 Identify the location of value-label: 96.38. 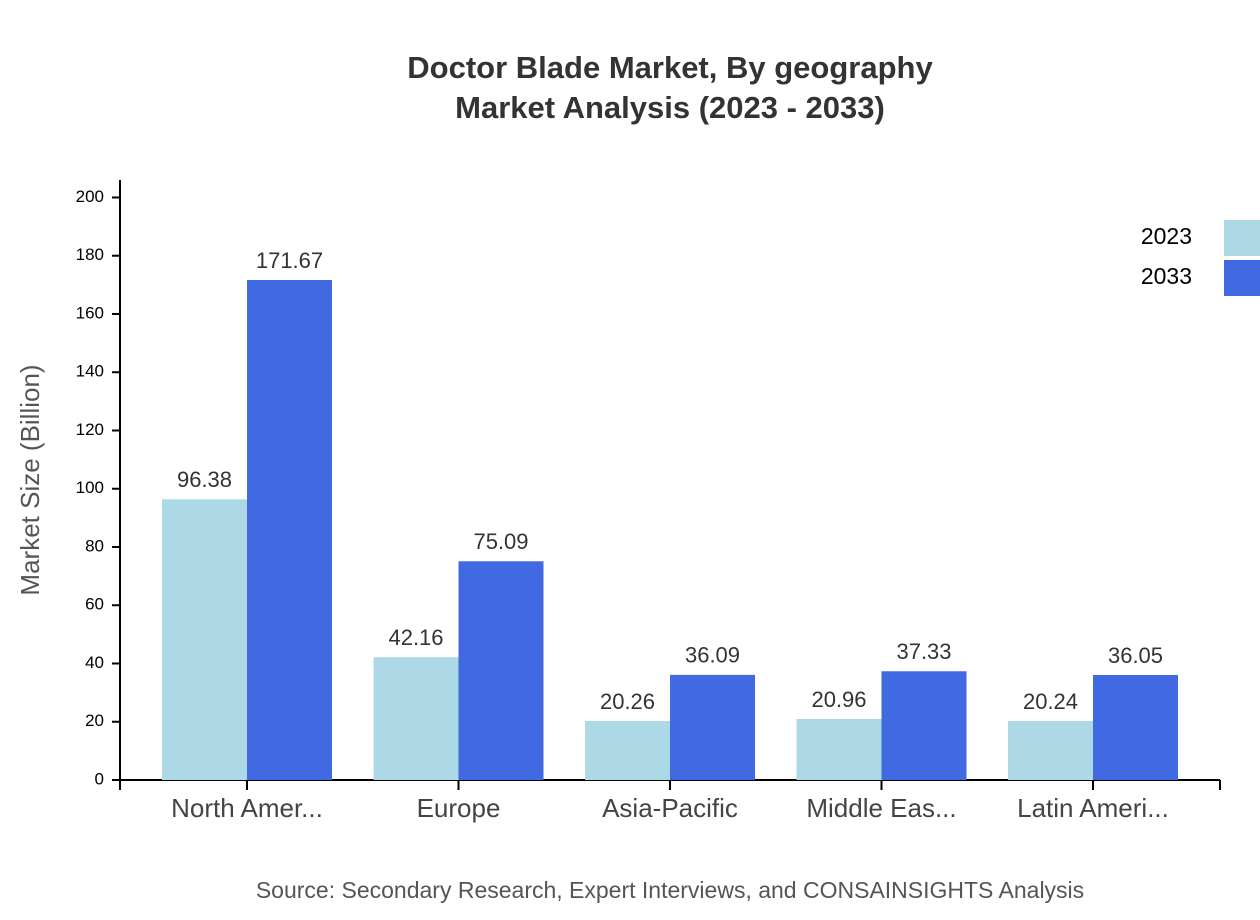
(204, 479).